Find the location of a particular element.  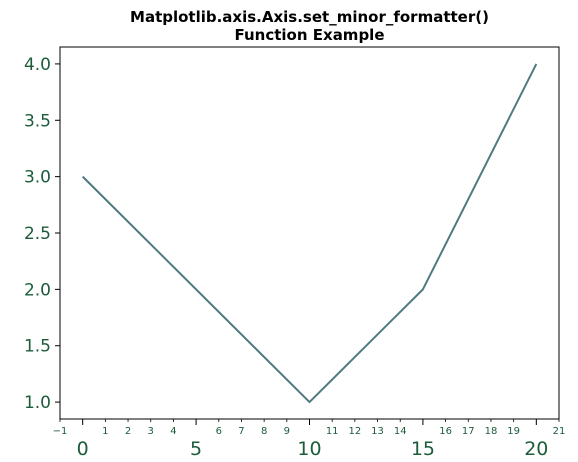

x-axis-ticks: 0 5 10 15 20−1 1 2 3 4 6 7 8 9 11 12 13 14 16 17 18 19 21 is located at coordinates (309, 439).